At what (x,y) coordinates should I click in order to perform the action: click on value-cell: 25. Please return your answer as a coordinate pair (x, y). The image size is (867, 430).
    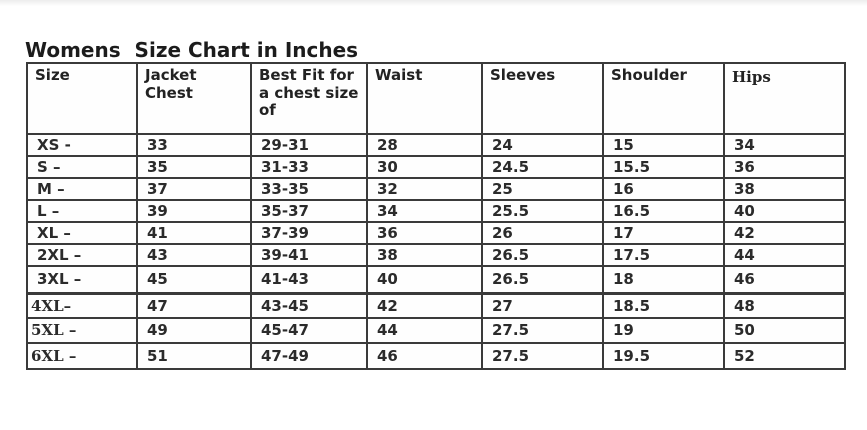
    Looking at the image, I should click on (542, 189).